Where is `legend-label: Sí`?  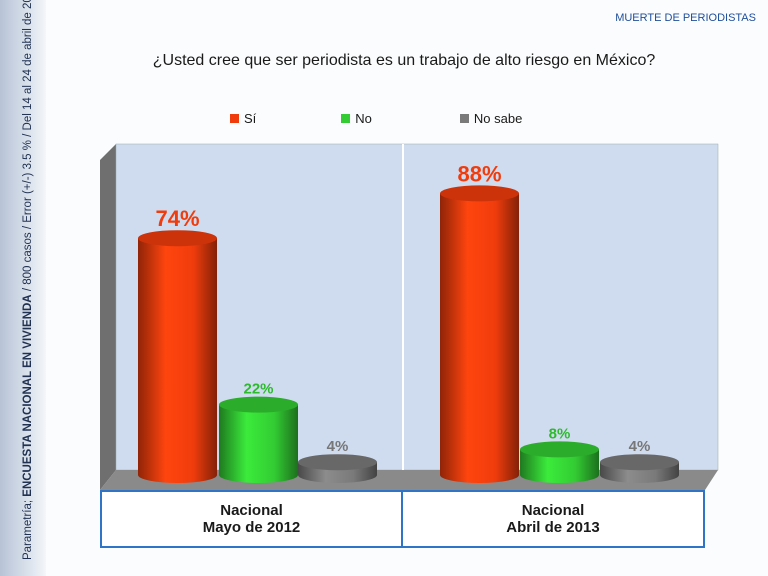 legend-label: Sí is located at coordinates (250, 118).